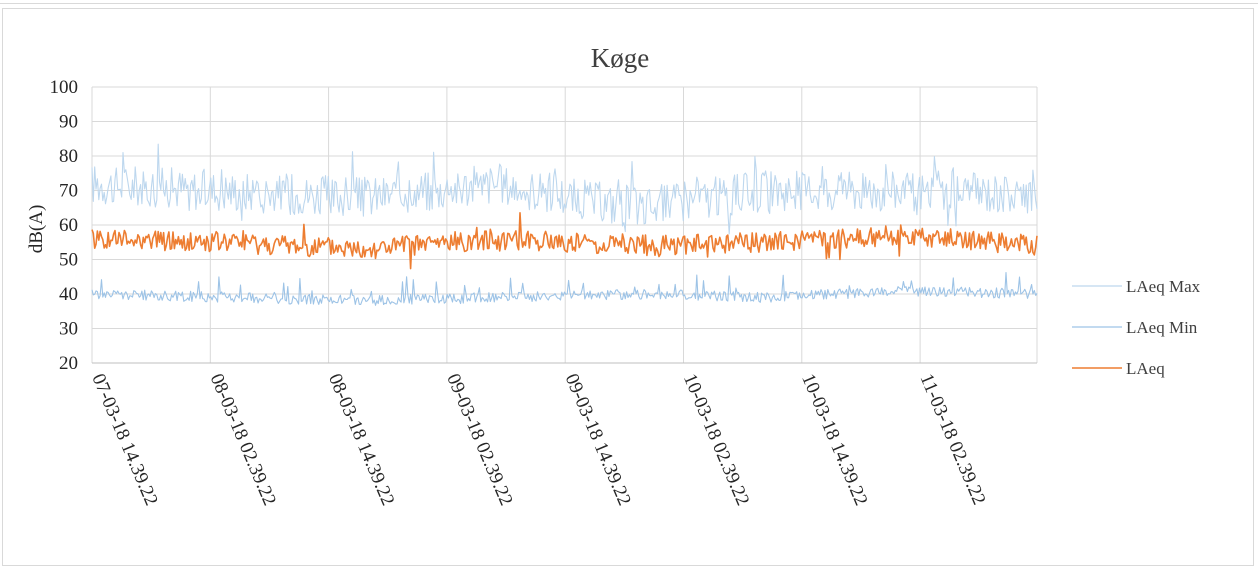 Image resolution: width=1258 pixels, height=569 pixels. Describe the element at coordinates (68, 260) in the screenshot. I see `y-tick-label: 50` at that location.